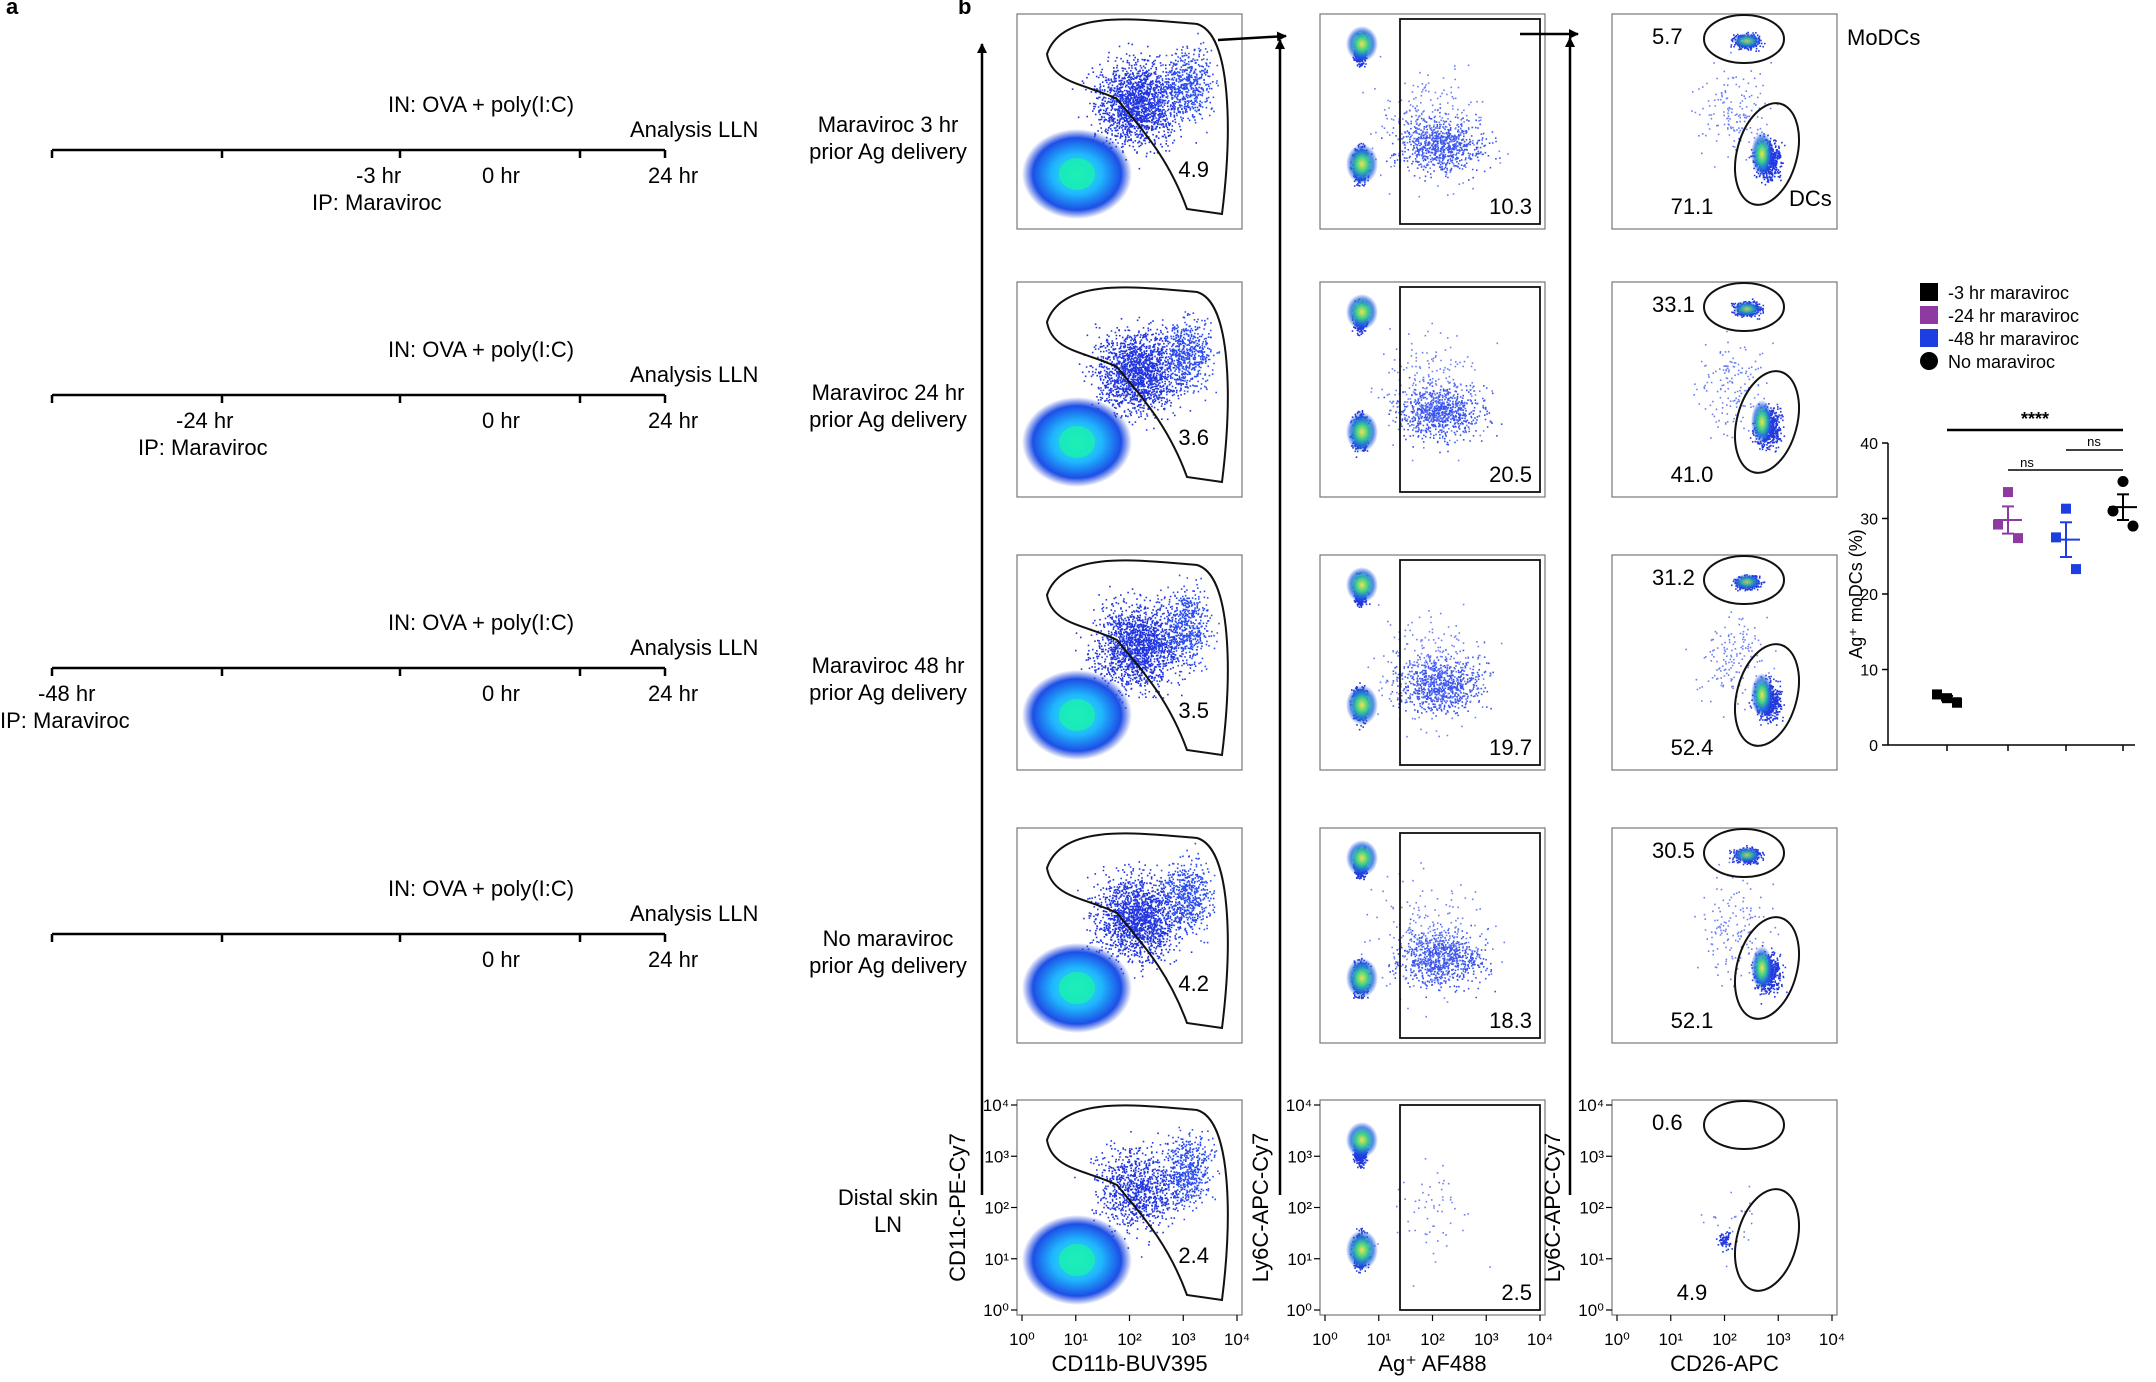 The width and height of the screenshot is (2156, 1382). I want to click on flow-plot-r3-c3: 31.2 52.4, so click(1724, 662).